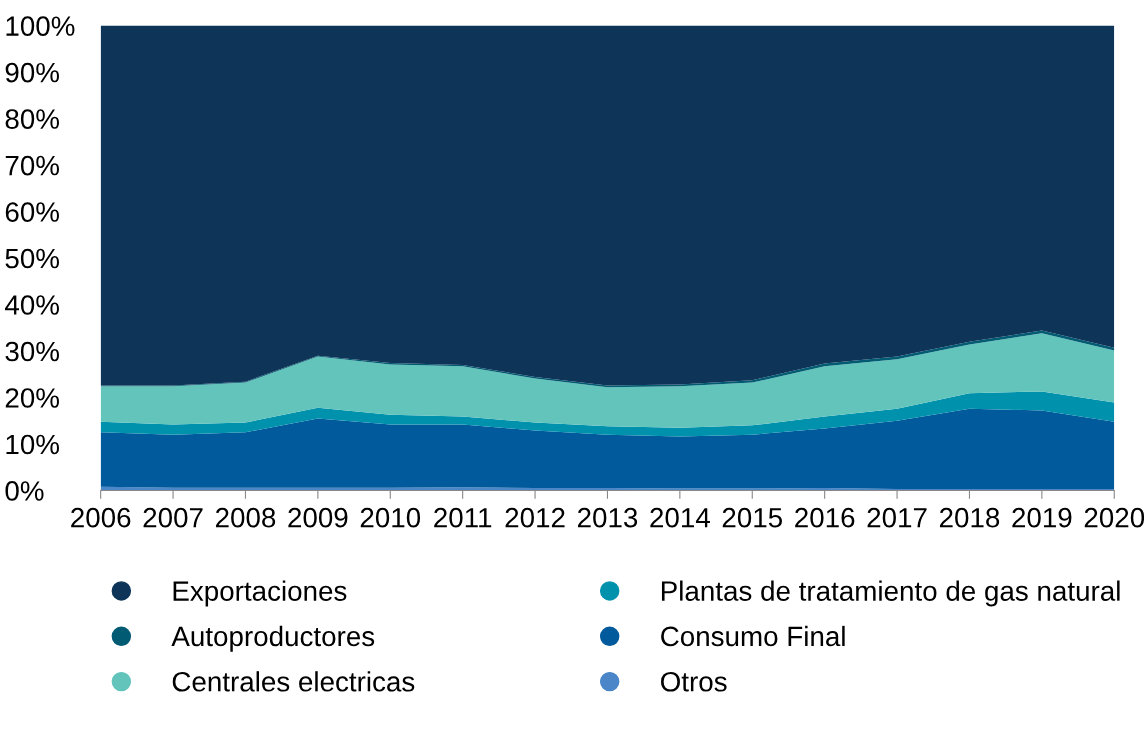  Describe the element at coordinates (463, 517) in the screenshot. I see `x-tick-label: 2011` at that location.